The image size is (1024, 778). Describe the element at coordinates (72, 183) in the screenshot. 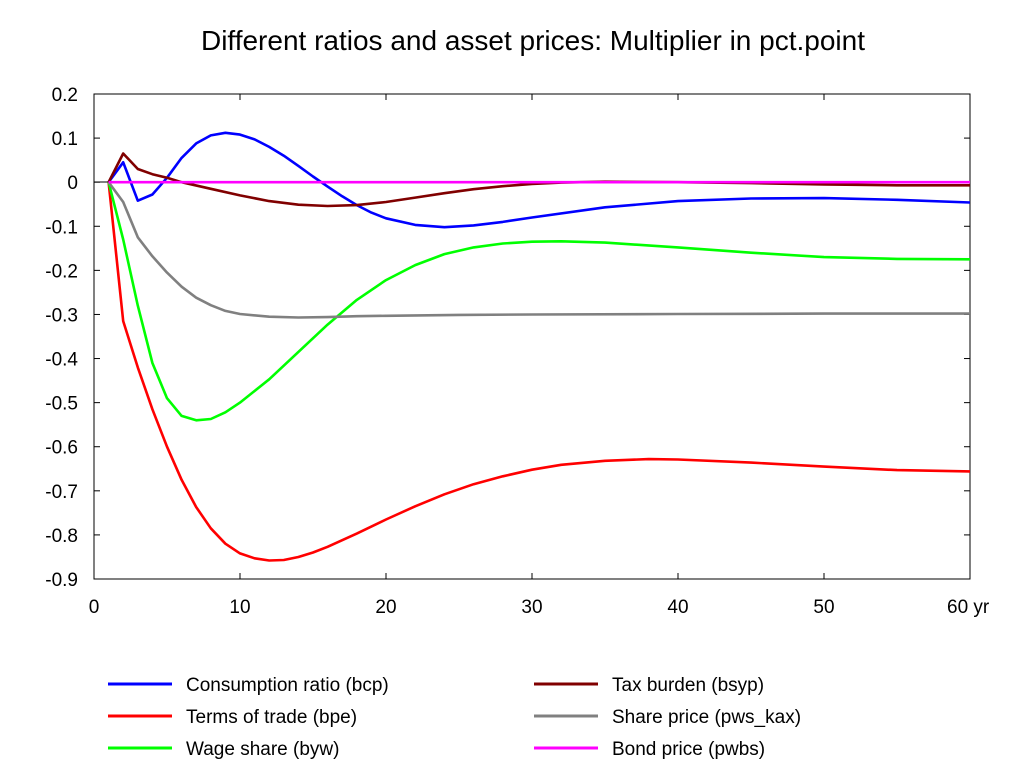

I see `y-tick-label: 0` at that location.